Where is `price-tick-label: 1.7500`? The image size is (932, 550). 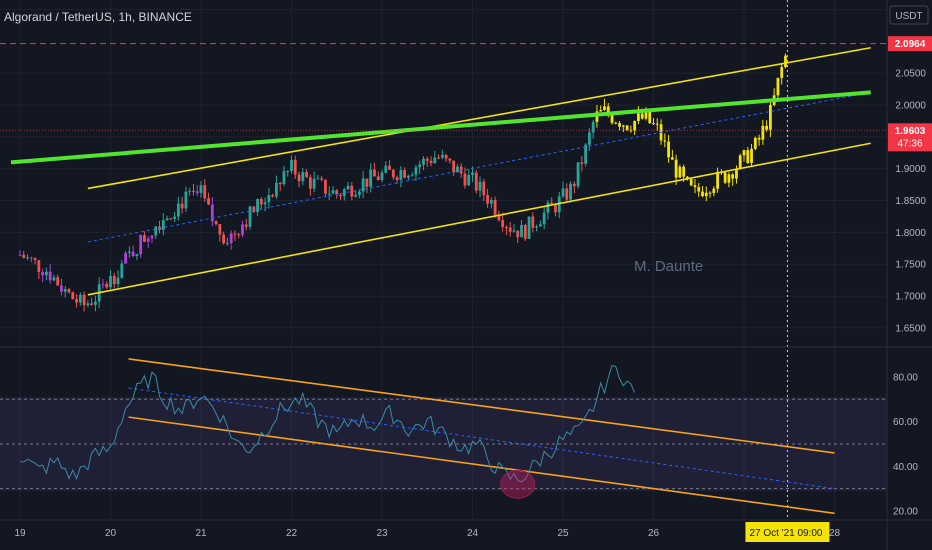
price-tick-label: 1.7500 is located at coordinates (910, 265).